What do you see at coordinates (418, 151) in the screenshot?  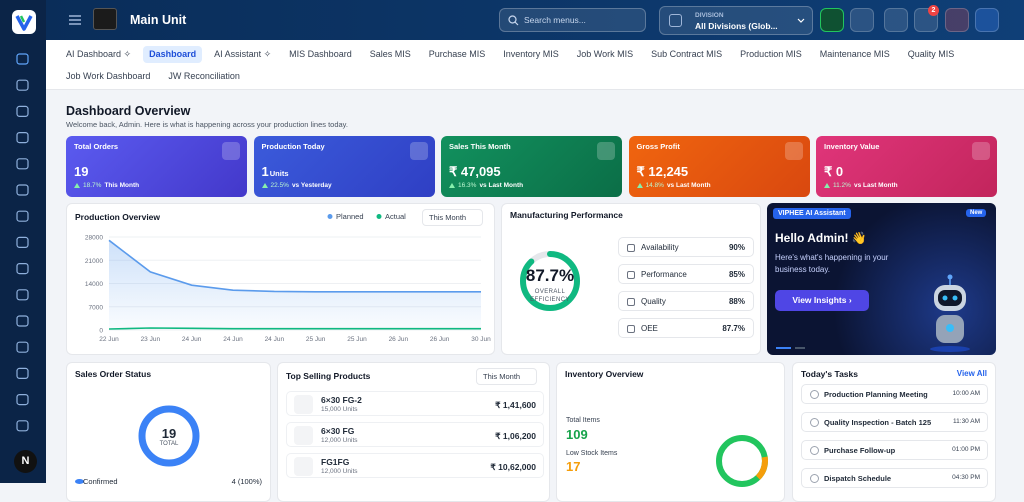 I see `kpi-icon` at bounding box center [418, 151].